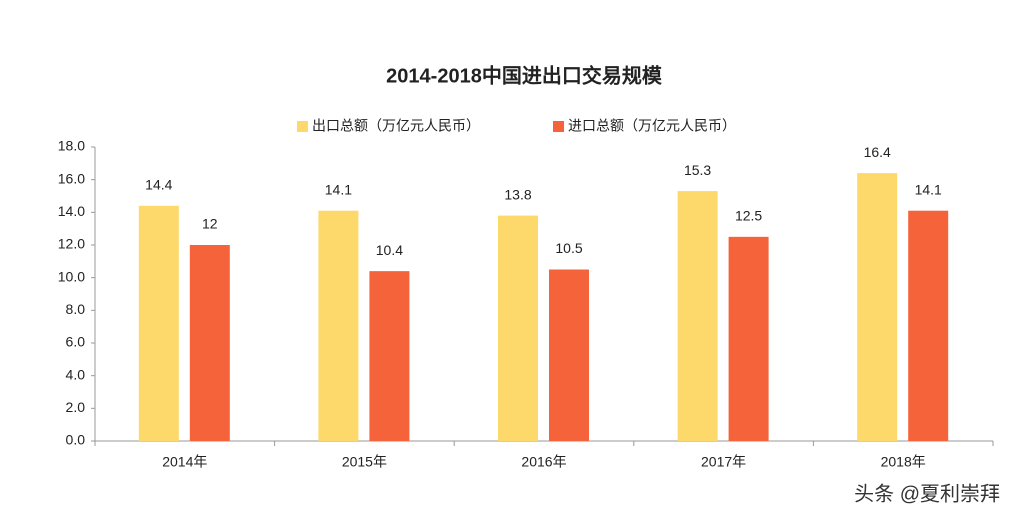 Image resolution: width=1014 pixels, height=523 pixels. Describe the element at coordinates (389, 250) in the screenshot. I see `value-label: 10.4` at that location.